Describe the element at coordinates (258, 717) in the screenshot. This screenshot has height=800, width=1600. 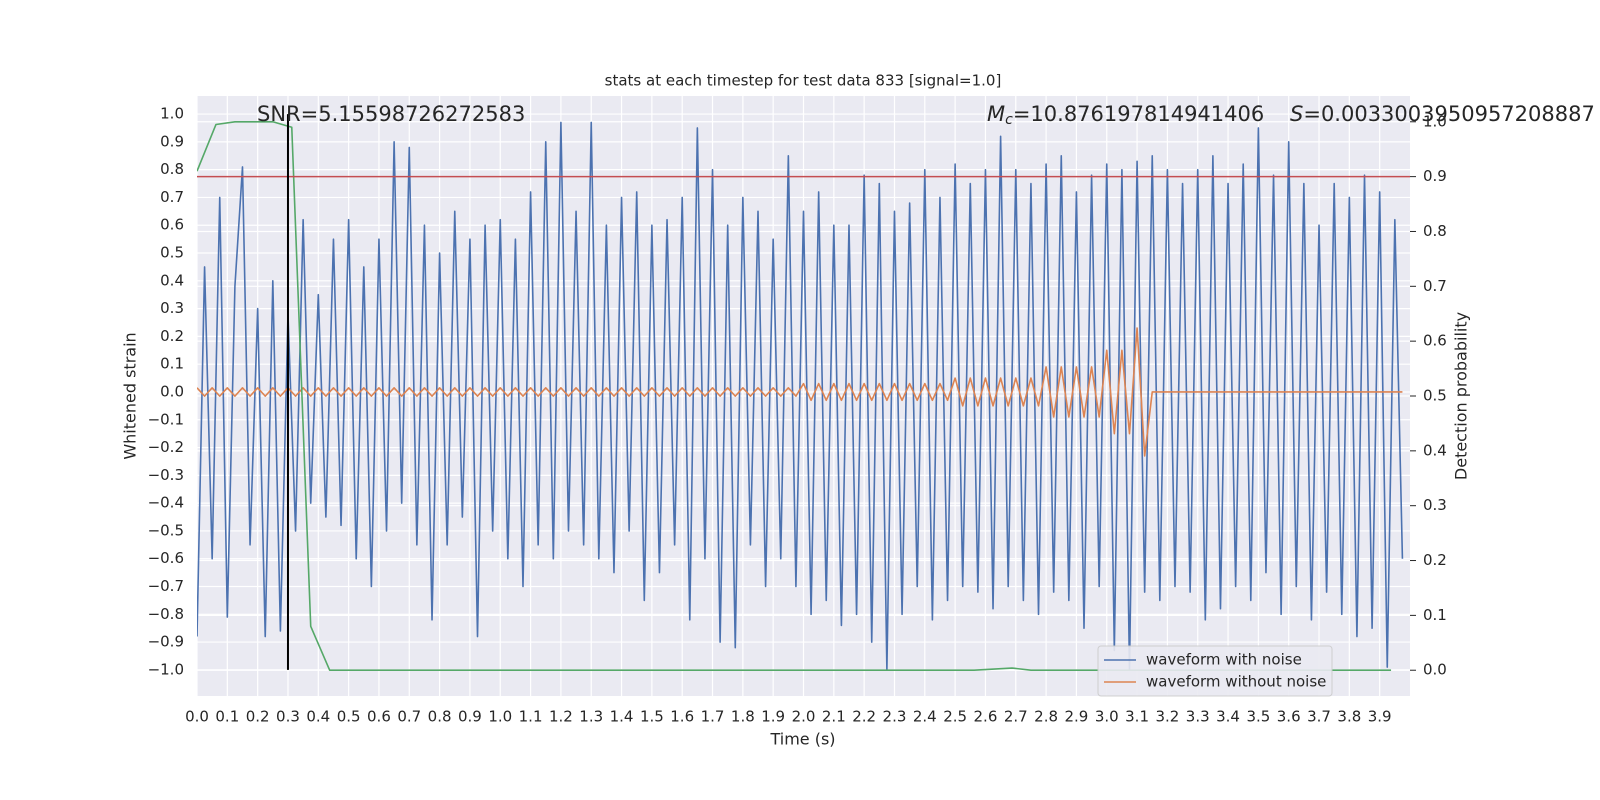
I see `x-tick-label: 0.2` at that location.